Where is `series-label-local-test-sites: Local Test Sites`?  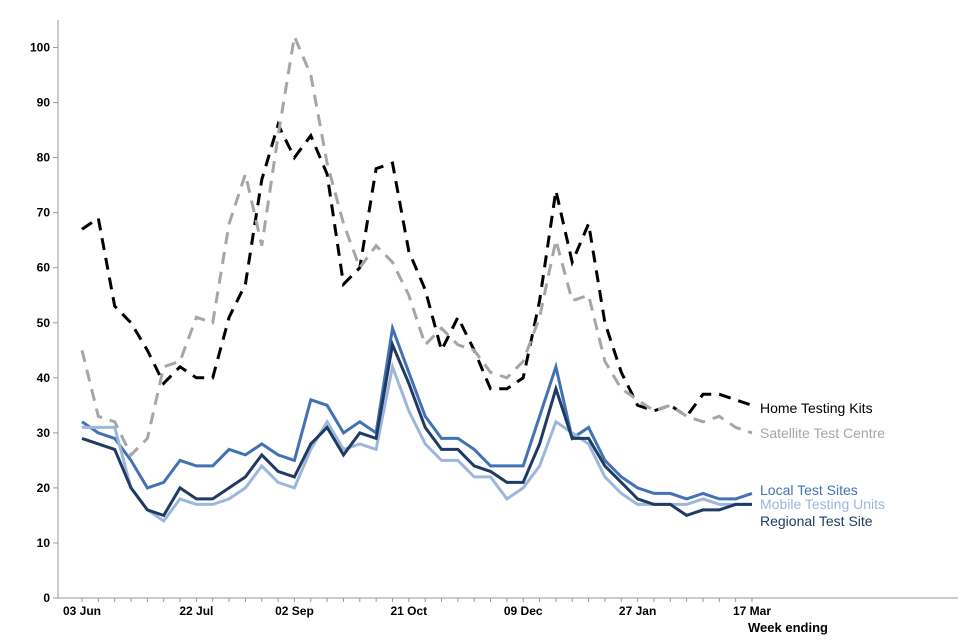
series-label-local-test-sites: Local Test Sites is located at coordinates (809, 490).